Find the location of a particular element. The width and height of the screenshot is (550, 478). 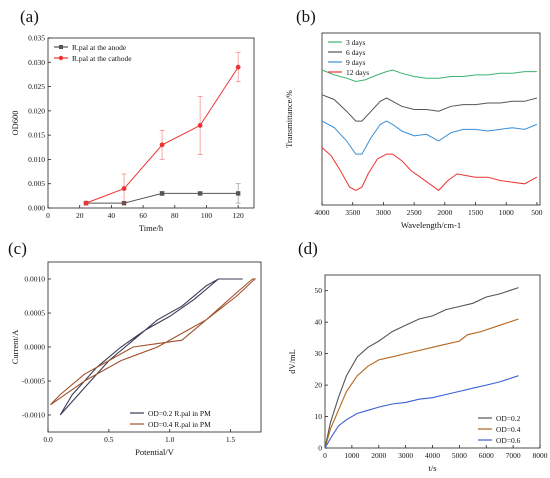

y-tick-label: 20 is located at coordinates (319, 385).